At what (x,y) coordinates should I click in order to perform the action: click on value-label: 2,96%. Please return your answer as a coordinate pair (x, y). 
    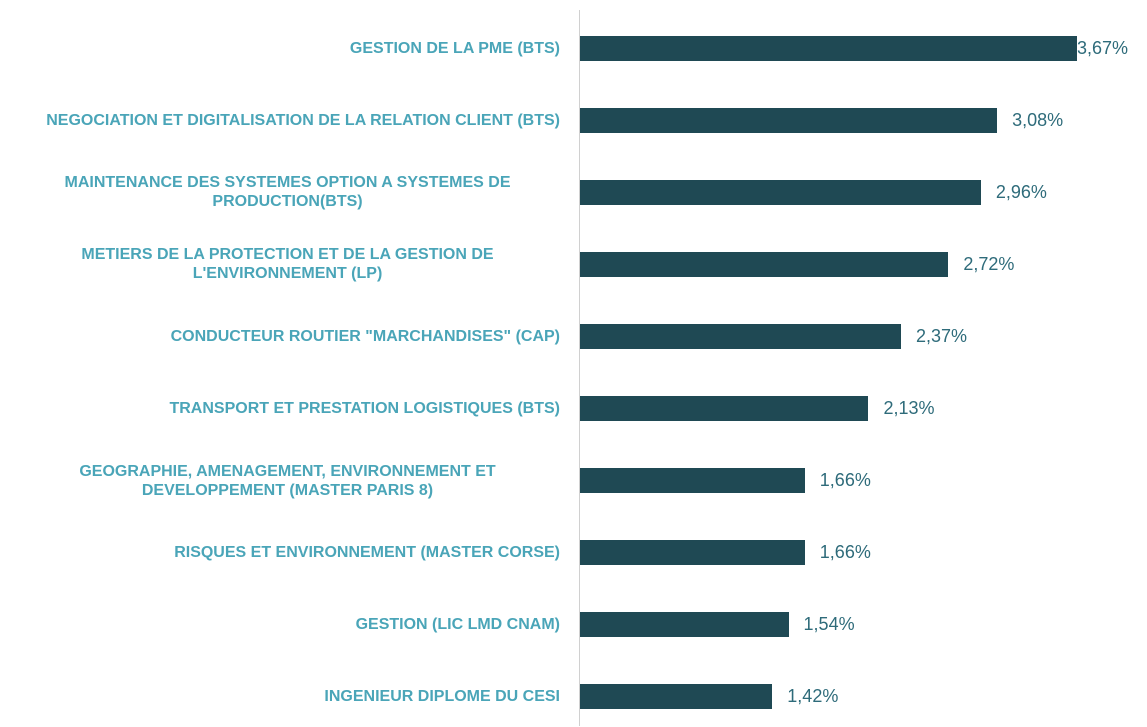
    Looking at the image, I should click on (1021, 191).